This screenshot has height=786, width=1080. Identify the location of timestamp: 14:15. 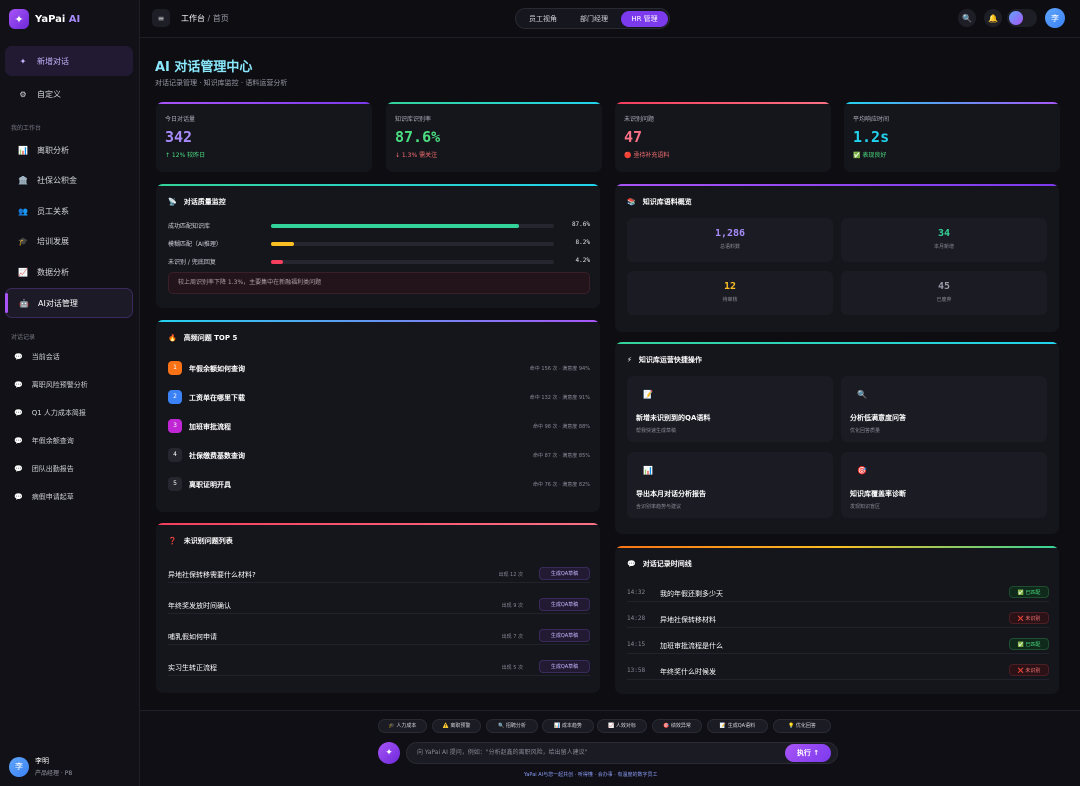
(636, 644).